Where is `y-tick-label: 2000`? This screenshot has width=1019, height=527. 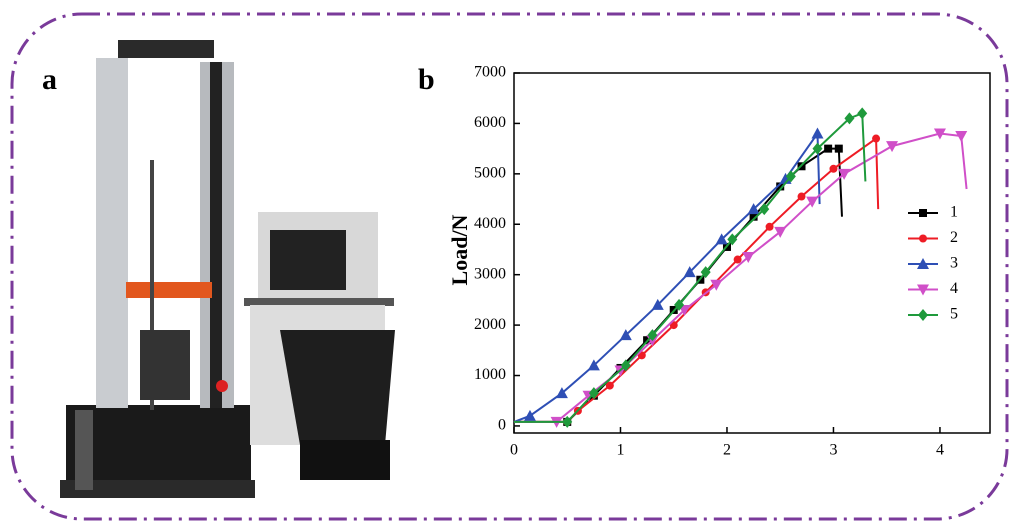
y-tick-label: 2000 is located at coordinates (490, 324).